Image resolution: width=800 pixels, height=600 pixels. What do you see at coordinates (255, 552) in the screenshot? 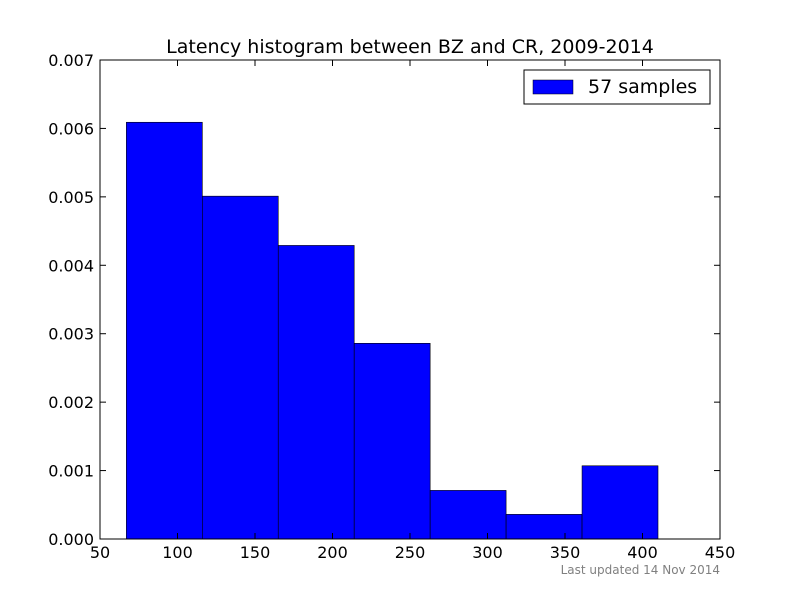
I see `x-tick-label: 150` at bounding box center [255, 552].